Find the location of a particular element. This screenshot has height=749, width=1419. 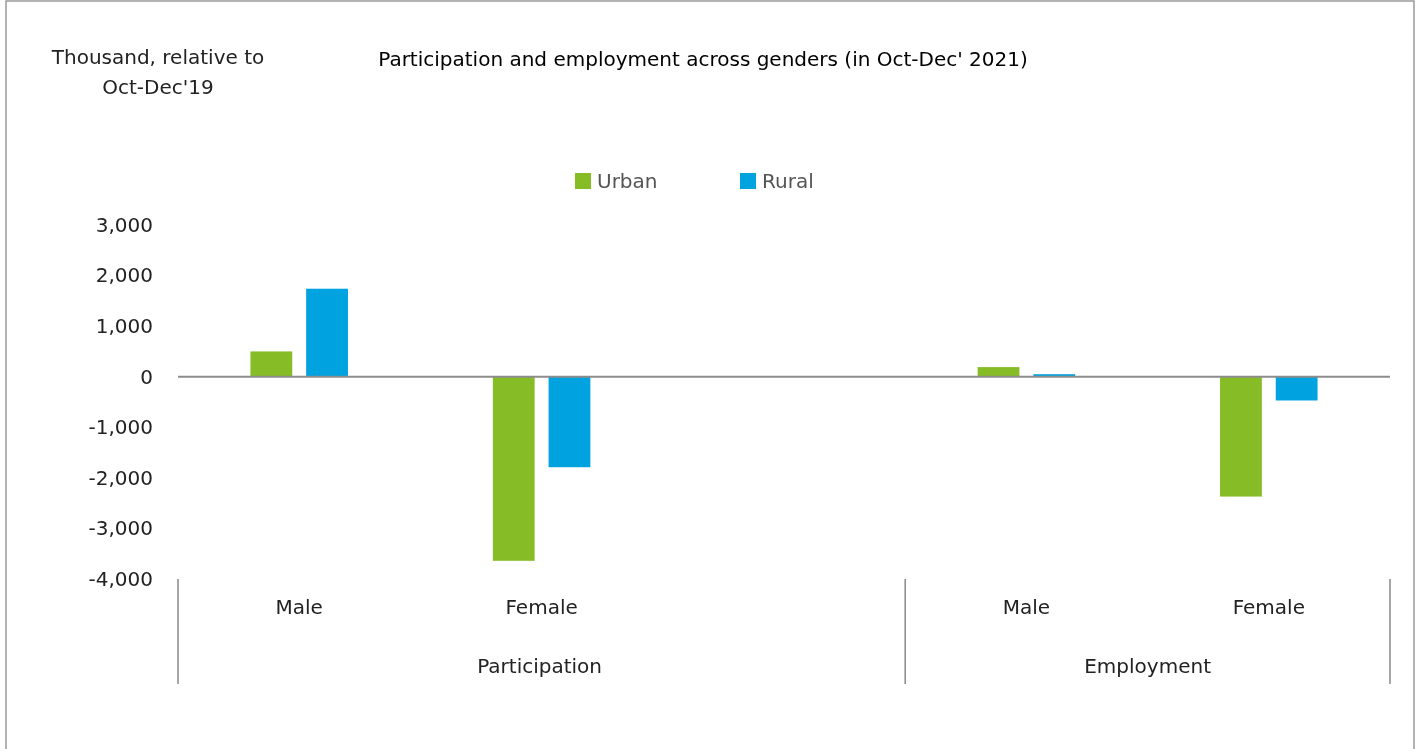

legend-label: Urban is located at coordinates (627, 181).